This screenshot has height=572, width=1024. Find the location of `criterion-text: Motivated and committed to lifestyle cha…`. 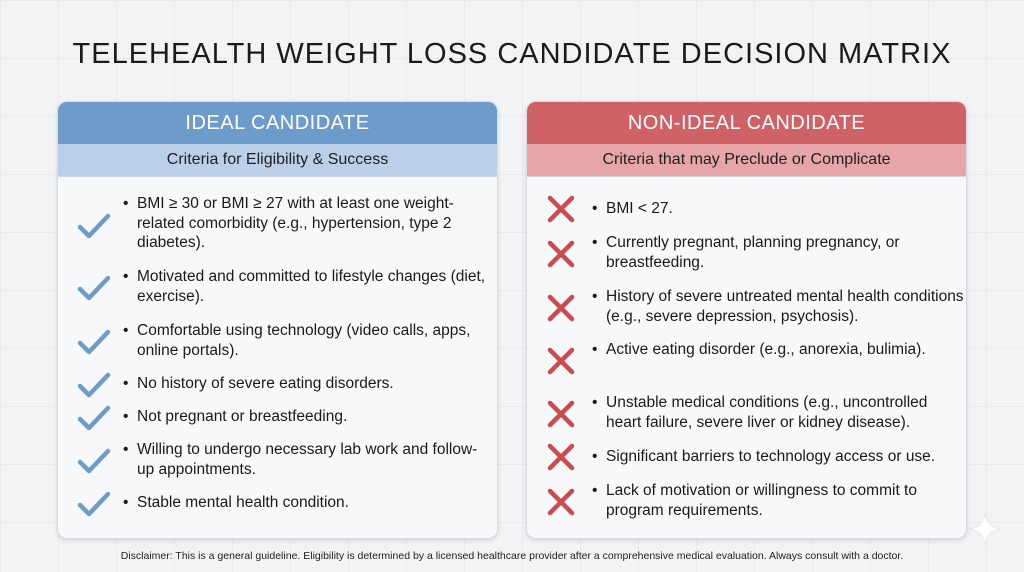

criterion-text: Motivated and committed to lifestyle cha… is located at coordinates (311, 286).